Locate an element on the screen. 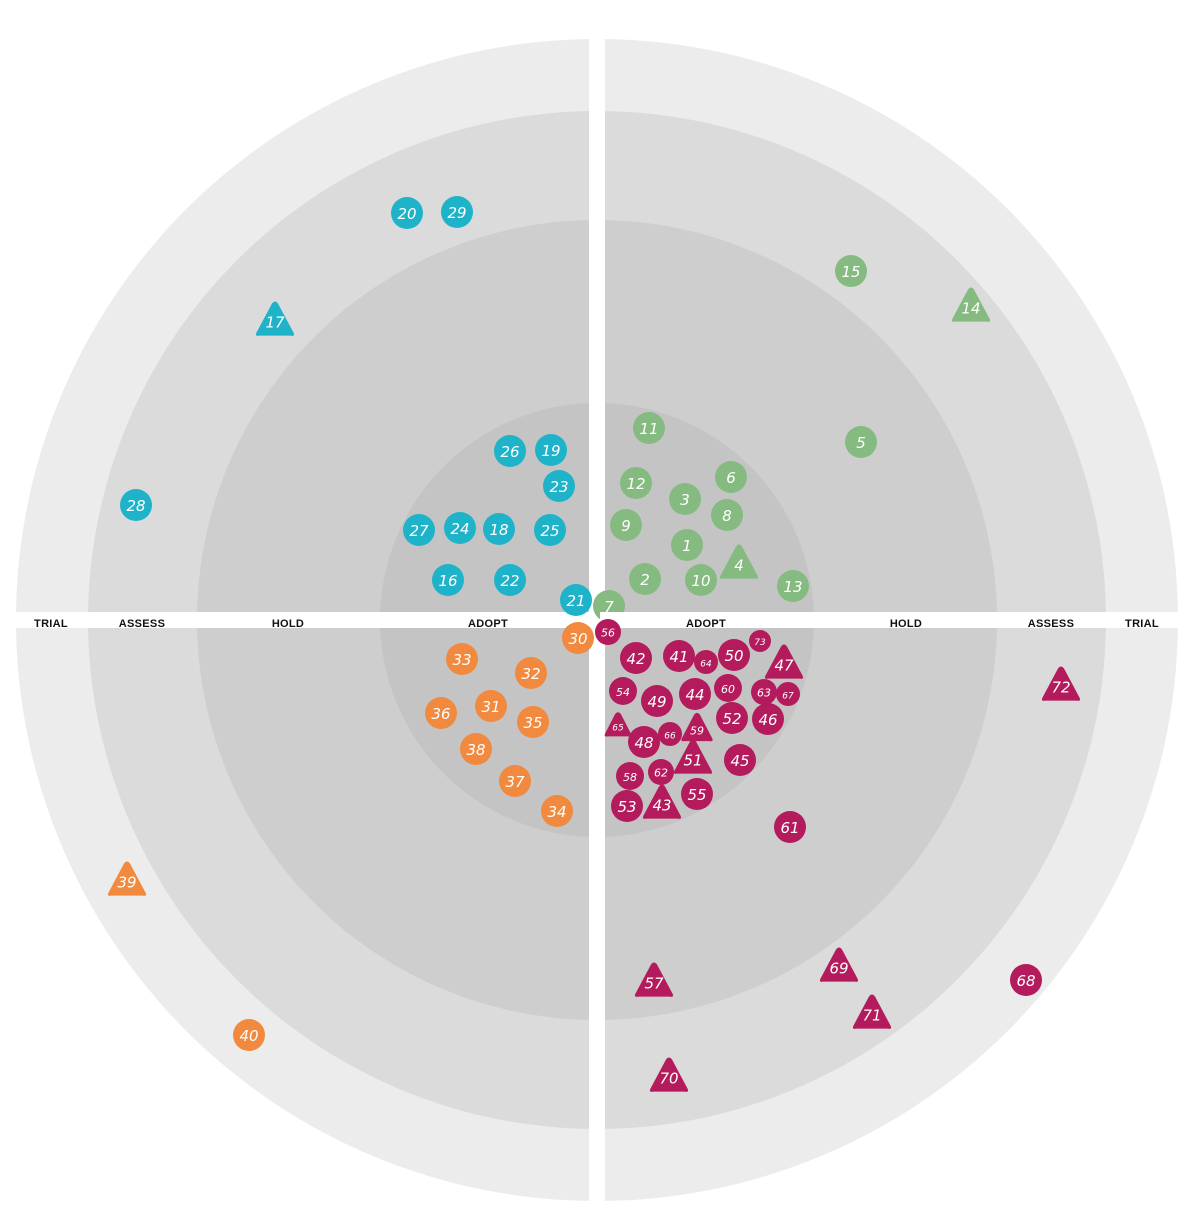  blip-40: 40 is located at coordinates (249, 1035).